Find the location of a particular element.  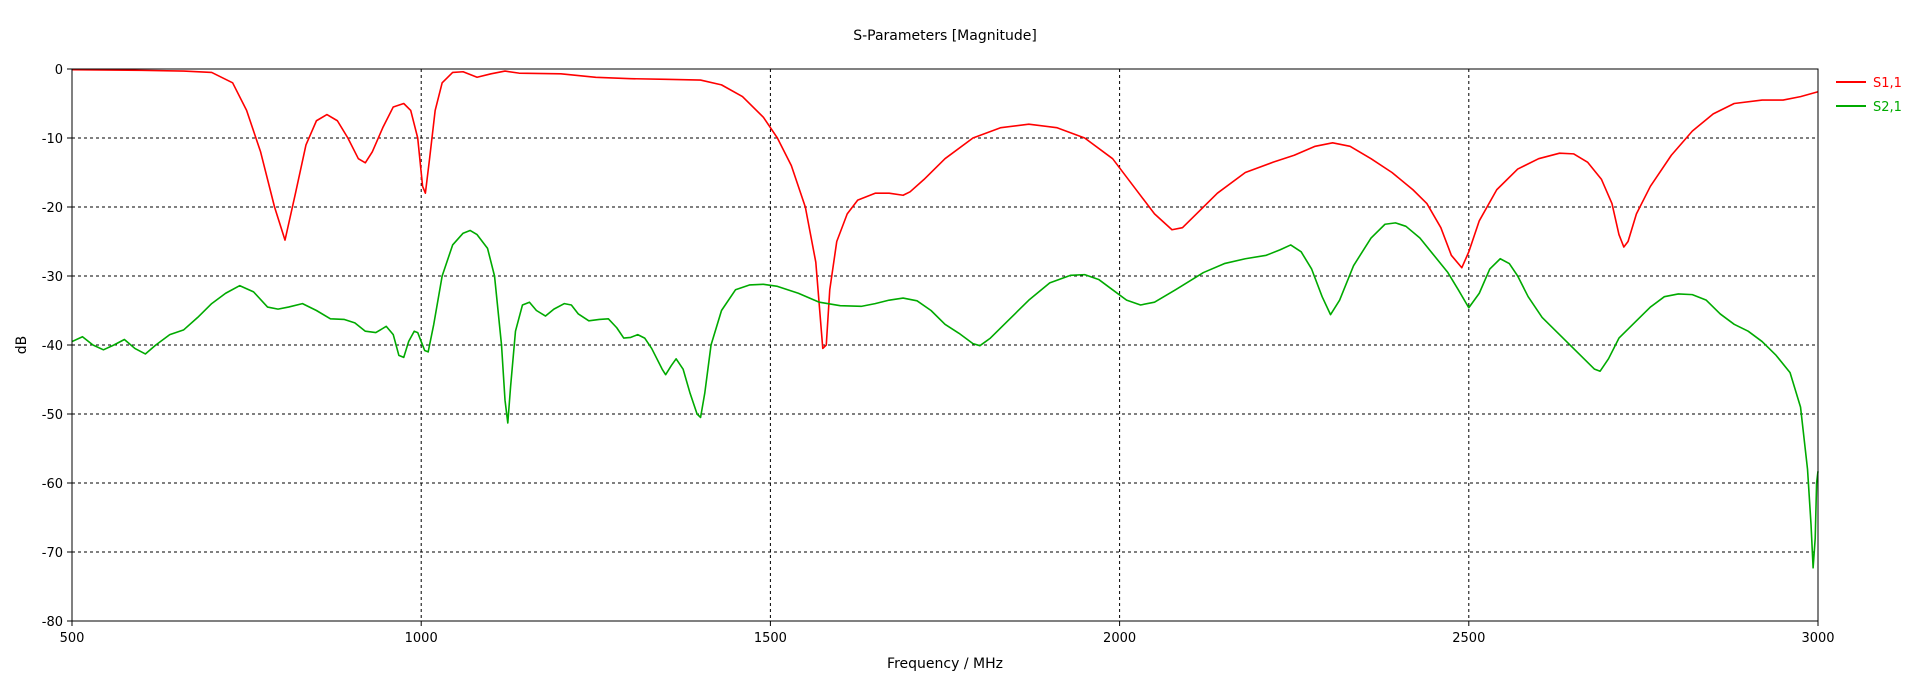

x-tick-label: 500 is located at coordinates (72, 638).